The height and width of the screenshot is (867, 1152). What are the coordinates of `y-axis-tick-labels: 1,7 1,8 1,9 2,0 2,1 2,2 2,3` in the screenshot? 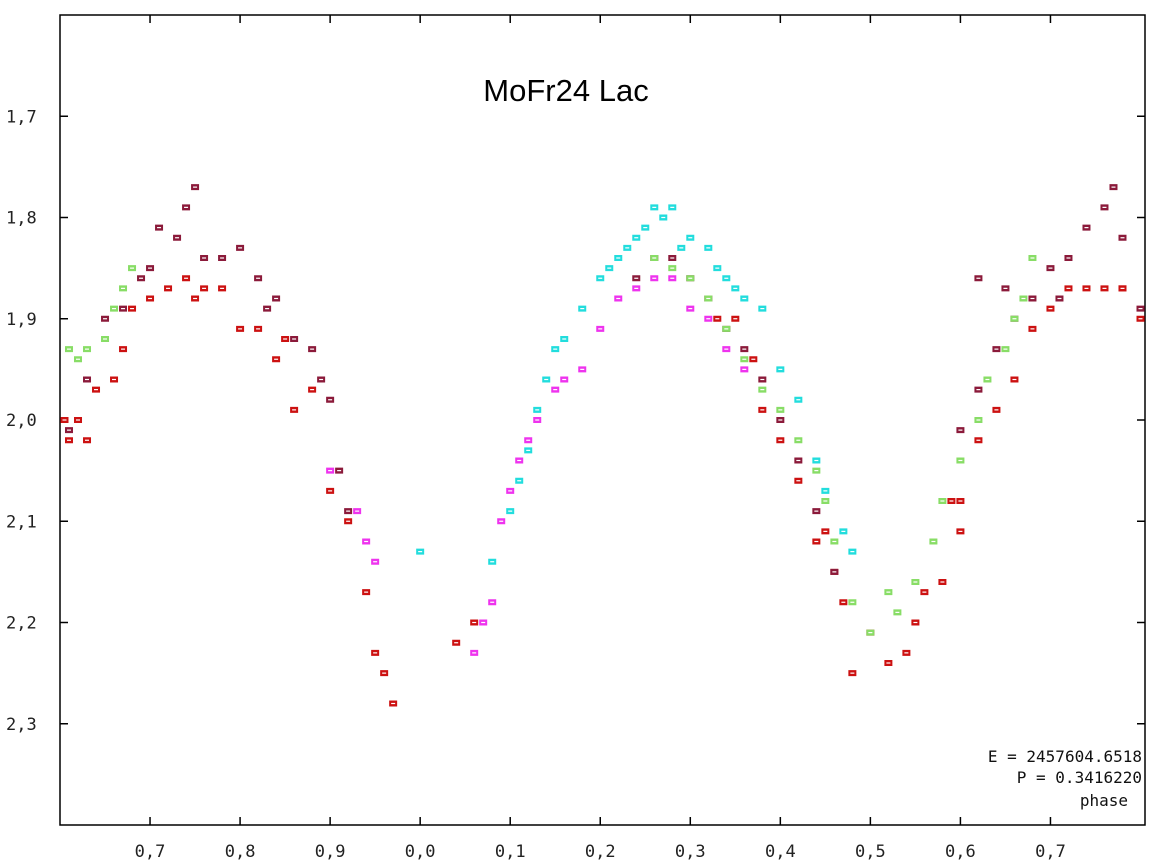 It's located at (21, 421).